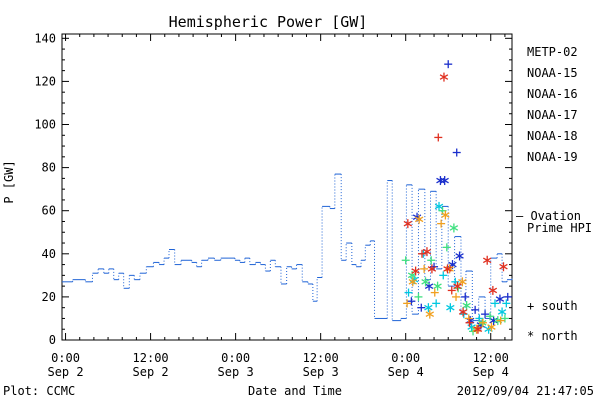  I want to click on chart-title: Hemispheric Power [GW], so click(268, 22).